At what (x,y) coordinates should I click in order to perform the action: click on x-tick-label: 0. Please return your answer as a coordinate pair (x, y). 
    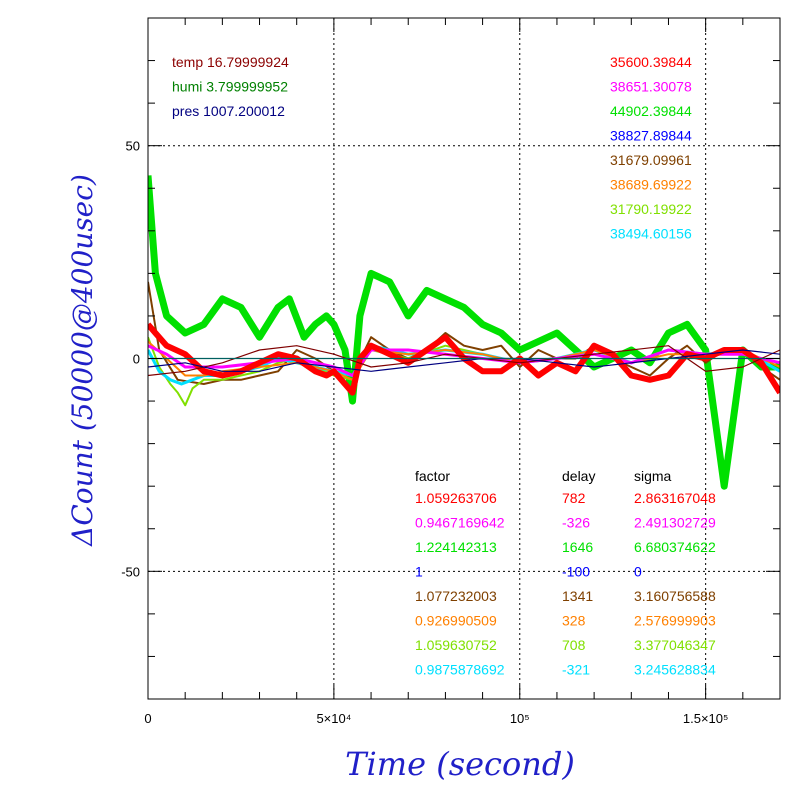
    Looking at the image, I should click on (147, 718).